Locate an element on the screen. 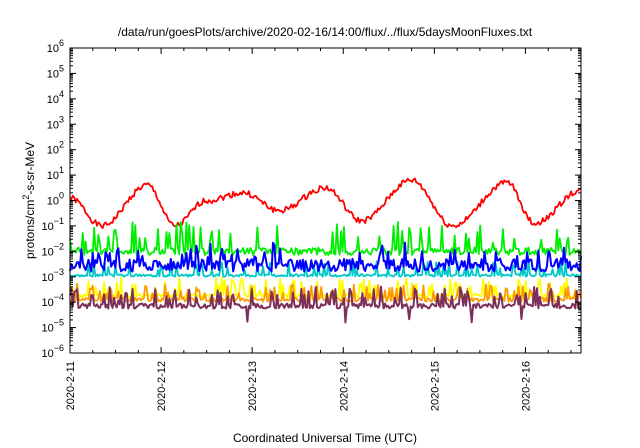 The width and height of the screenshot is (640, 448). y-tick-label: 10⁻¹ is located at coordinates (52, 224).